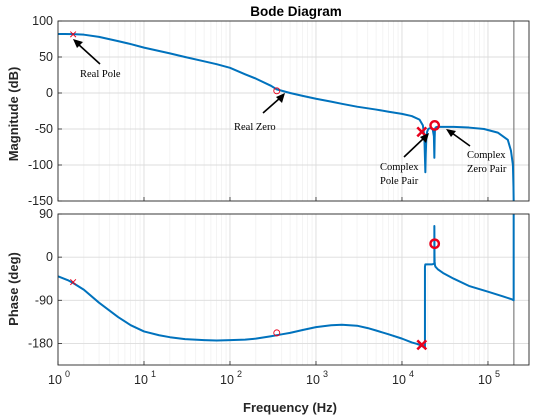  What do you see at coordinates (13, 289) in the screenshot?
I see `phase-axis-label: Phase (deg)` at bounding box center [13, 289].